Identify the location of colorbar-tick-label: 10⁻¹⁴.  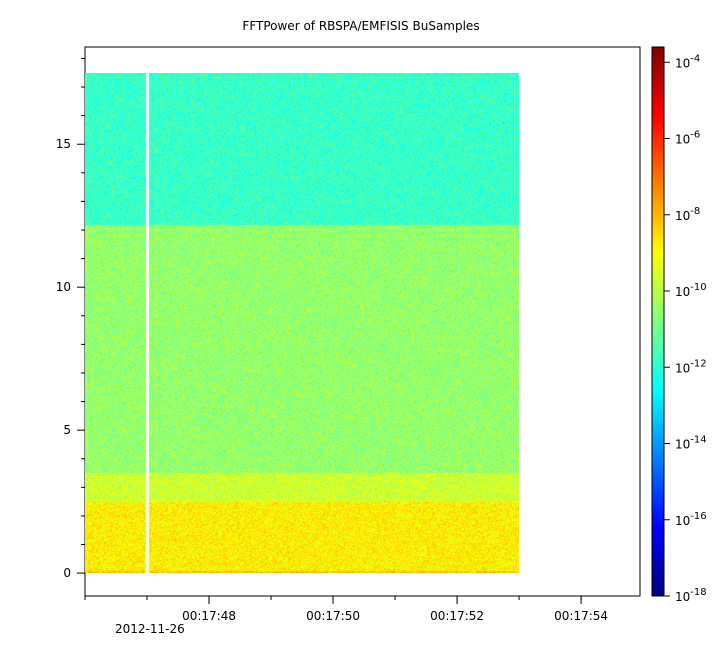
(691, 443).